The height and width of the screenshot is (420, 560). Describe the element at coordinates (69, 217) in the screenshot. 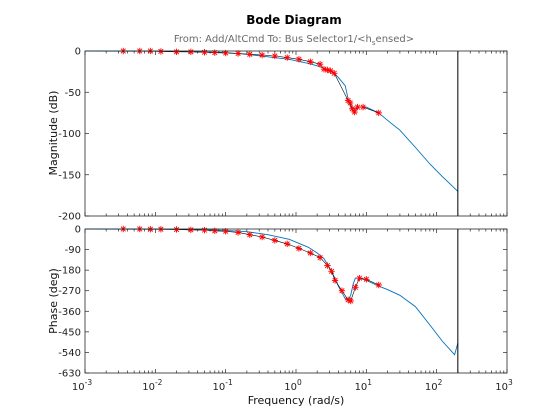

I see `magnitude-y-tick-label: -200` at that location.